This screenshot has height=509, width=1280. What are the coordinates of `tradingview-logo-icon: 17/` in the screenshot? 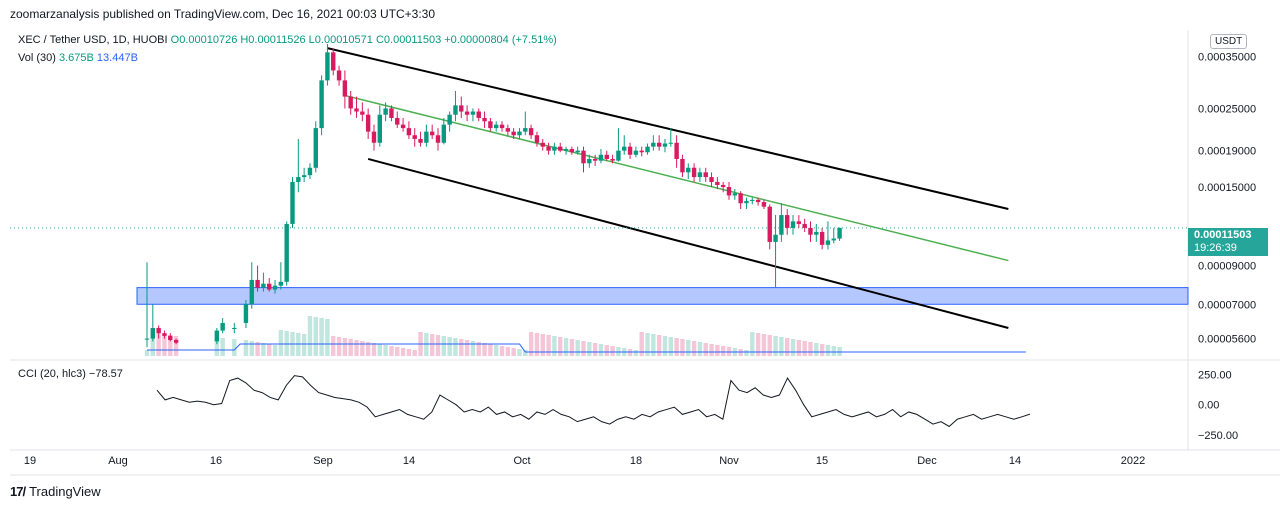 It's located at (18, 491).